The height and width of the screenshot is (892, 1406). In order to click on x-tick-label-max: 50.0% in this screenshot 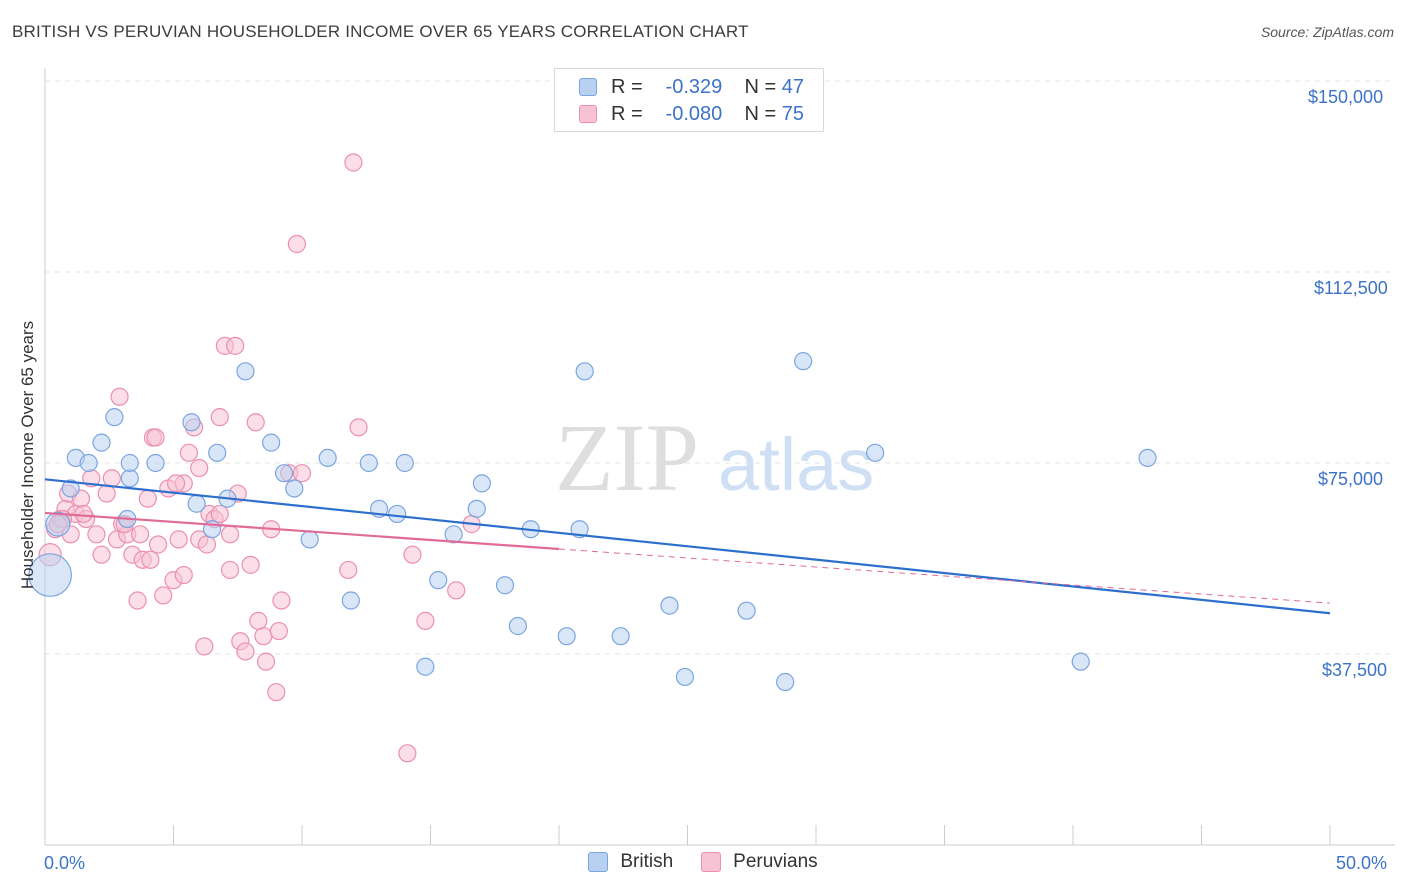, I will do `click(1362, 863)`.